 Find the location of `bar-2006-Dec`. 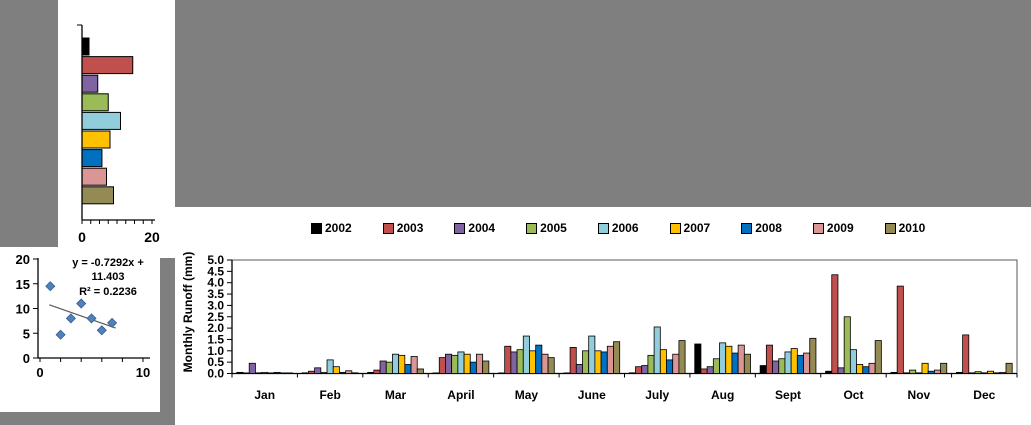

bar-2006-Dec is located at coordinates (984, 373).